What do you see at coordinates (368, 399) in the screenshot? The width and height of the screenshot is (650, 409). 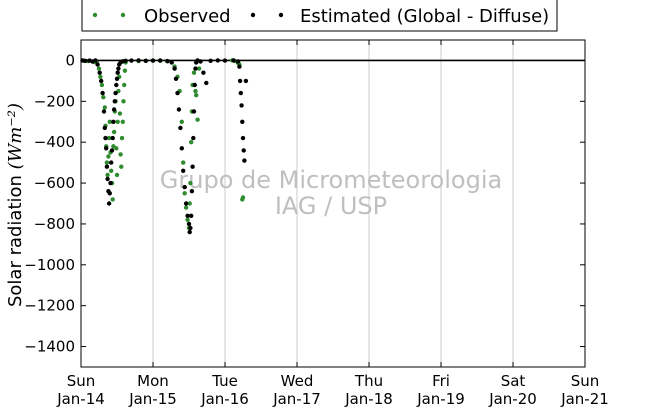 I see `x-tick-label-date: Jan-18` at bounding box center [368, 399].